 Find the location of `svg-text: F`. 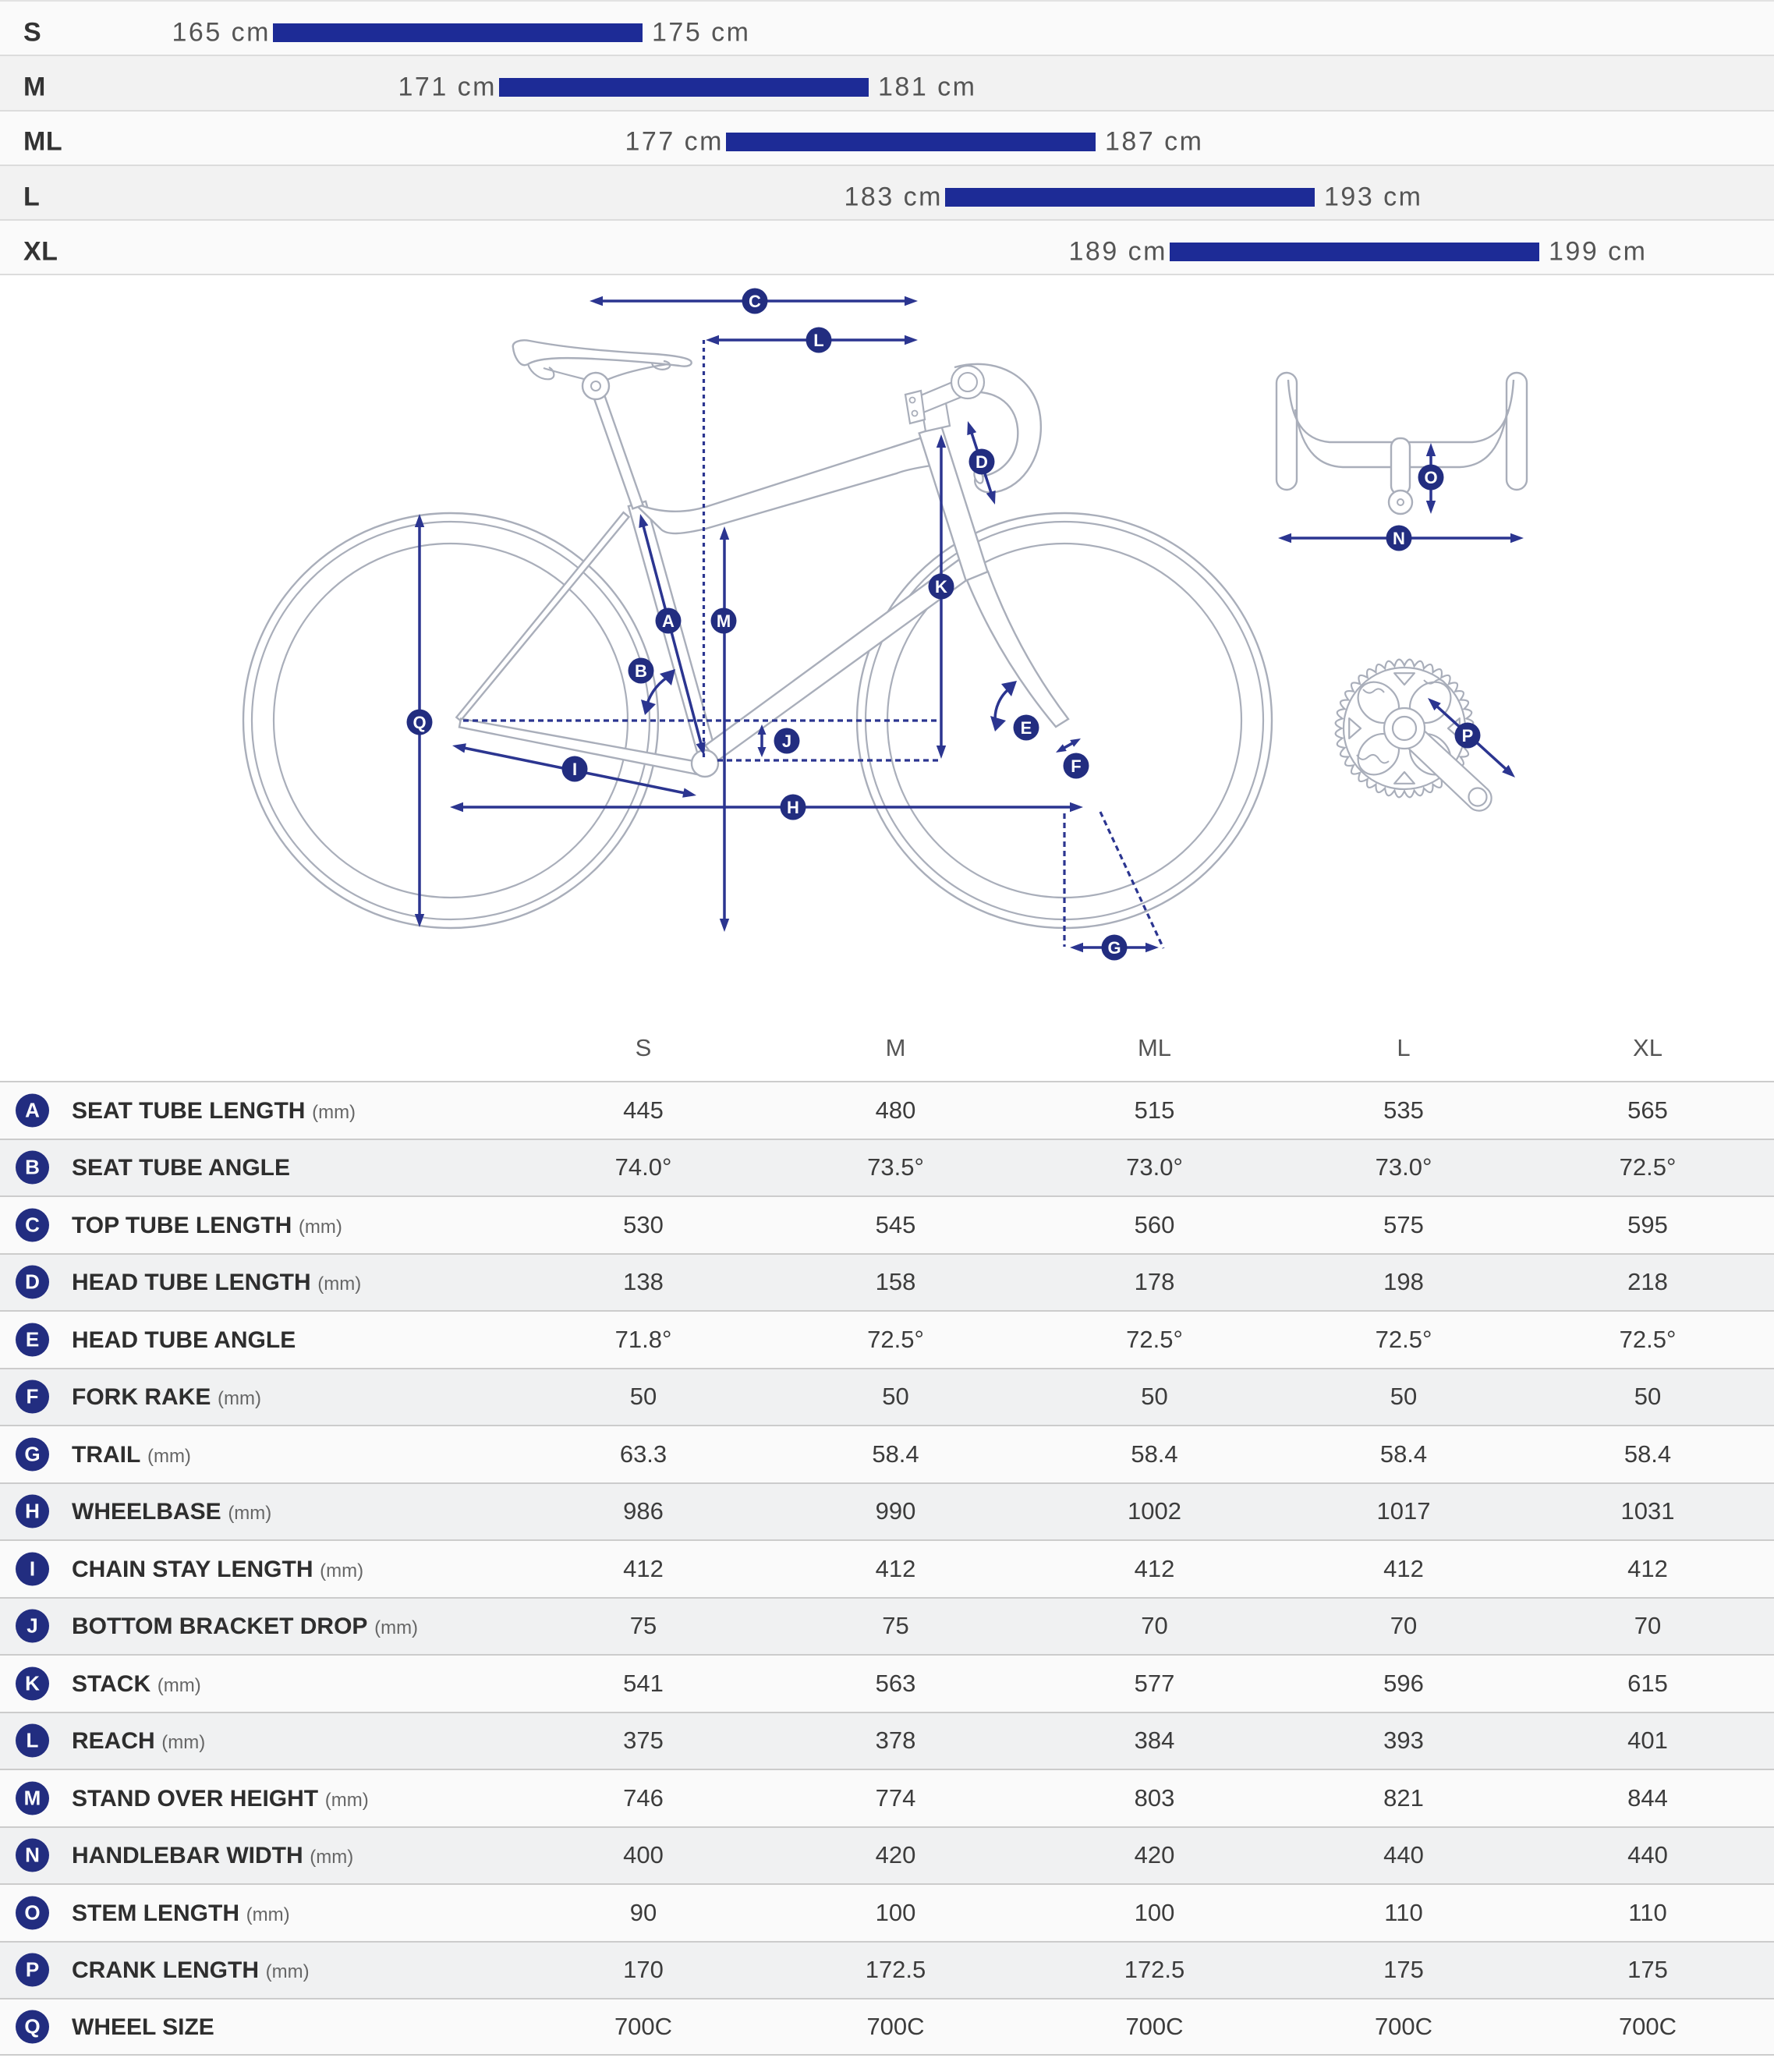

svg-text: F is located at coordinates (1076, 766).